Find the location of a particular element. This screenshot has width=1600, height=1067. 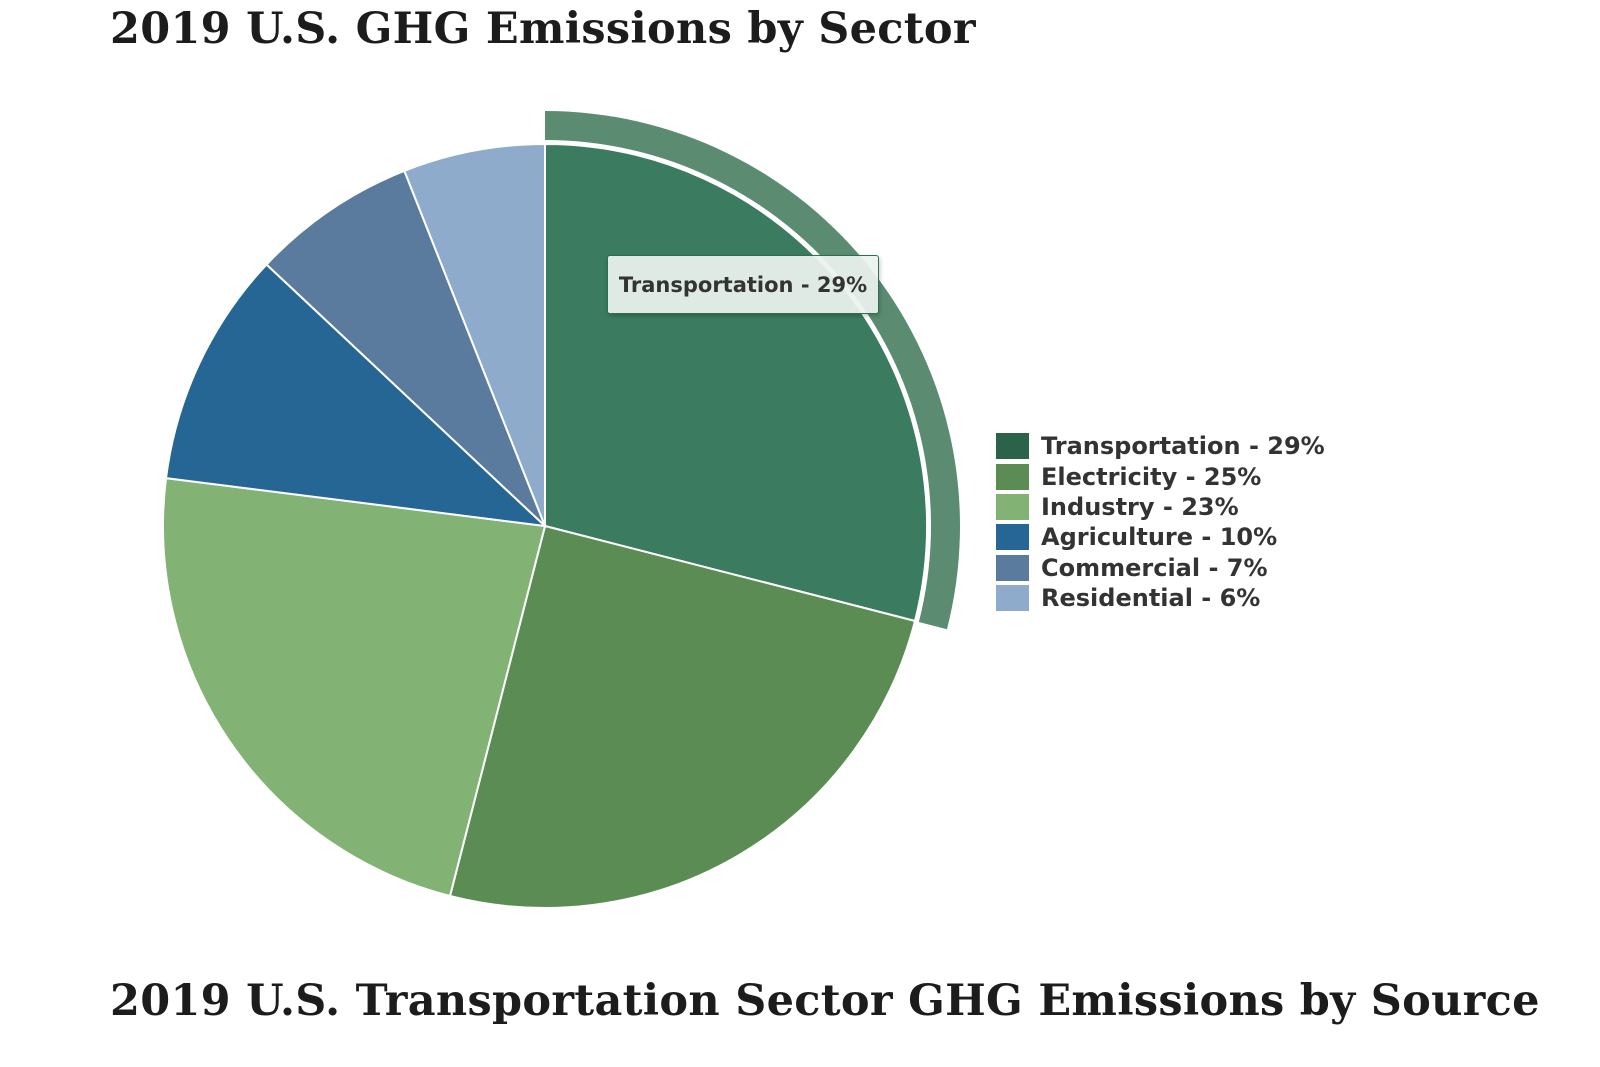

legend-item-agriculture: Agriculture - 10% is located at coordinates (1160, 537).